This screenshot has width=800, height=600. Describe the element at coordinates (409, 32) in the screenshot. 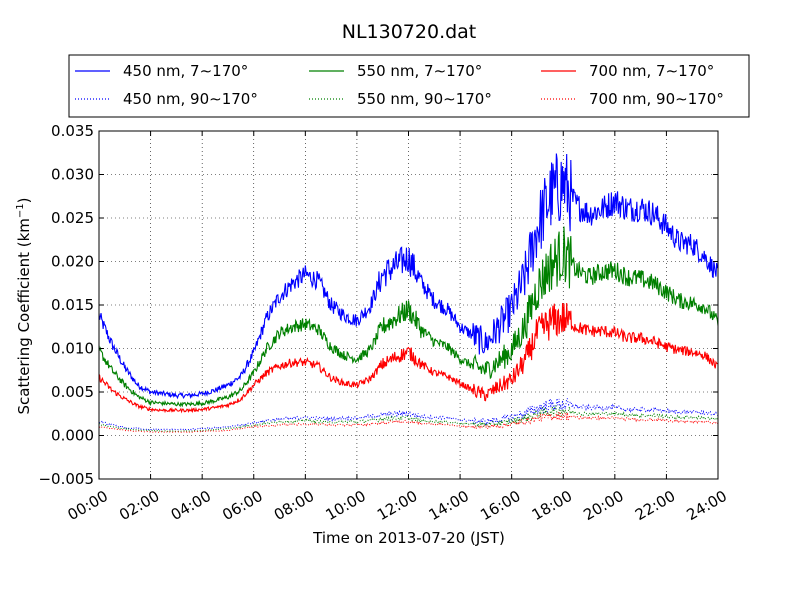

I see `chart-title: NL130720.dat` at that location.